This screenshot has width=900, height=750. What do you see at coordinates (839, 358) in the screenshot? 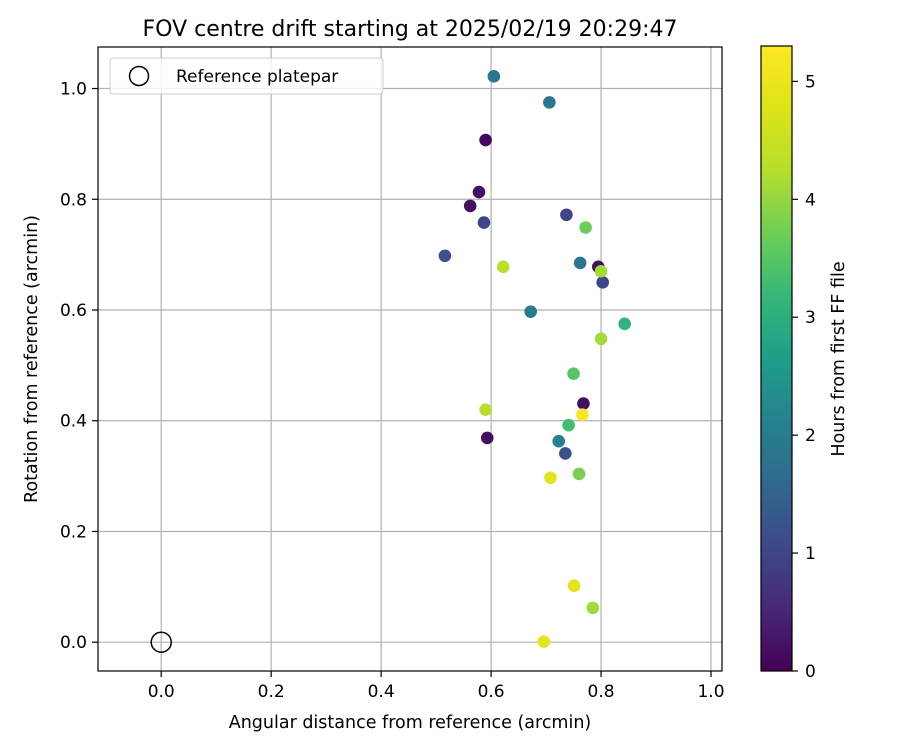
I see `colorbar-label: Hours from first FF file` at bounding box center [839, 358].